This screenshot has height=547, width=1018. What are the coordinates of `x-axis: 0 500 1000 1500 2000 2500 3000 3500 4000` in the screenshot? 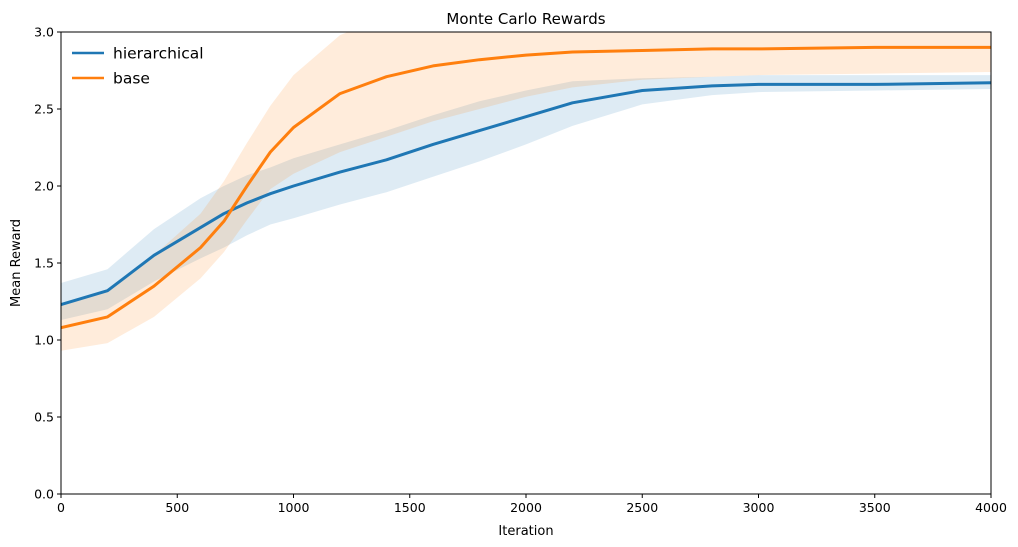 It's located at (532, 504).